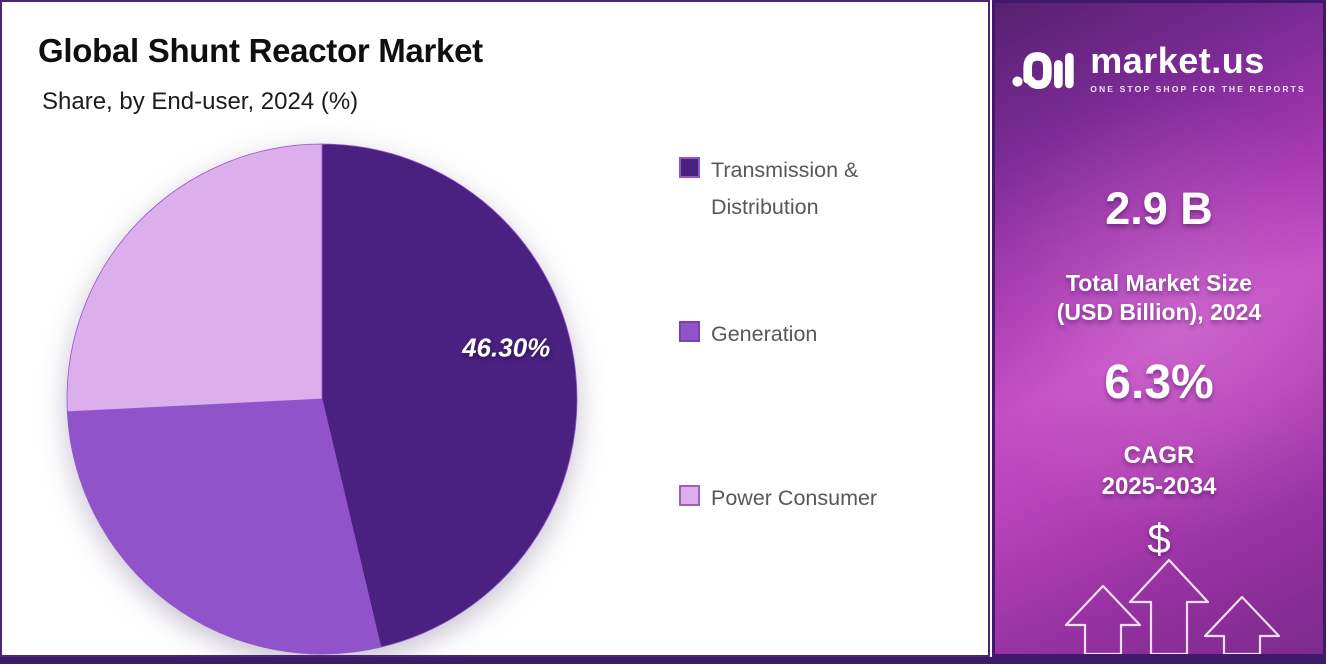 The height and width of the screenshot is (664, 1326). What do you see at coordinates (785, 188) in the screenshot?
I see `legend-label: Transmission & Distribution` at bounding box center [785, 188].